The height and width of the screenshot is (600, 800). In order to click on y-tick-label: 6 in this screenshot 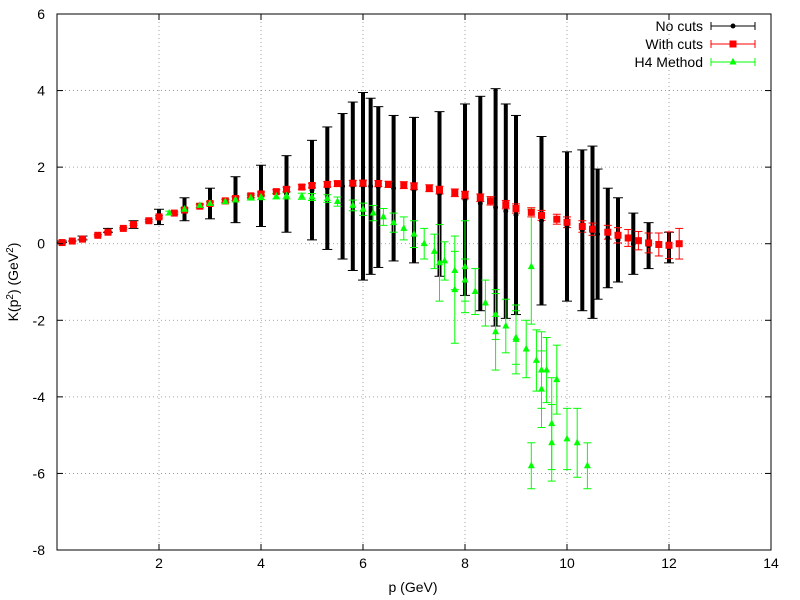, I will do `click(41, 14)`.